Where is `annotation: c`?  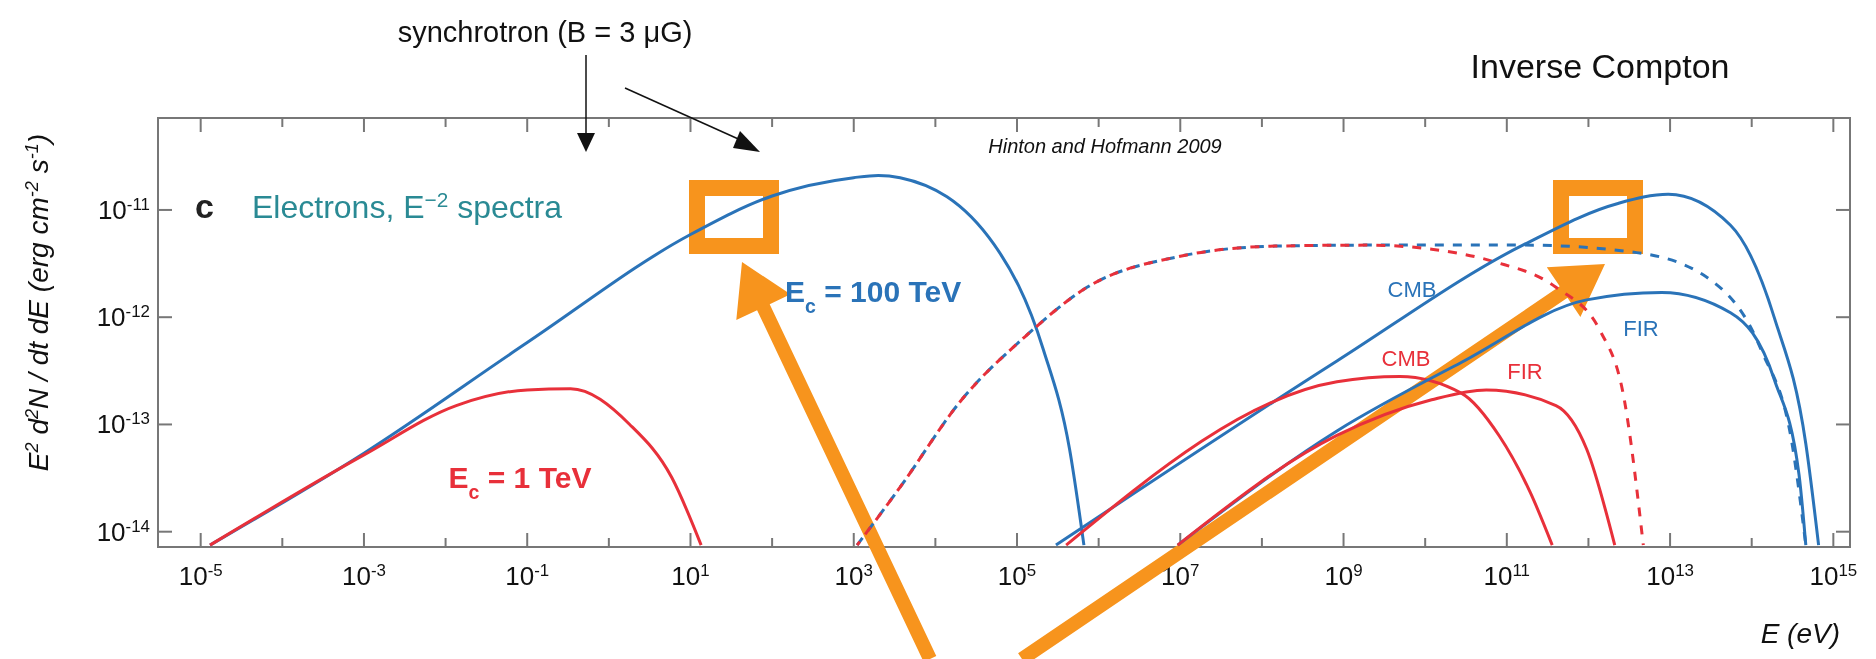 annotation: c is located at coordinates (204, 206).